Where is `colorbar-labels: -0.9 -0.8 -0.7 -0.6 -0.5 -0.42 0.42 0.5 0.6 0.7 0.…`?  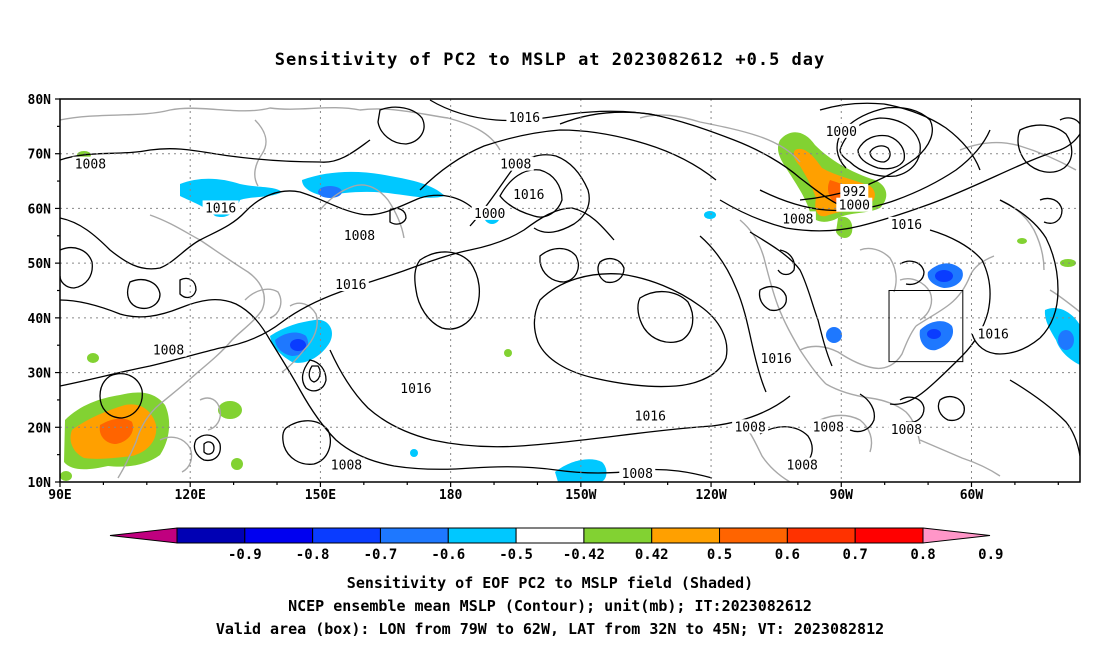 colorbar-labels: -0.9 -0.8 -0.7 -0.6 -0.5 -0.42 0.42 0.5 0.6 0.7 0.… is located at coordinates (616, 555).